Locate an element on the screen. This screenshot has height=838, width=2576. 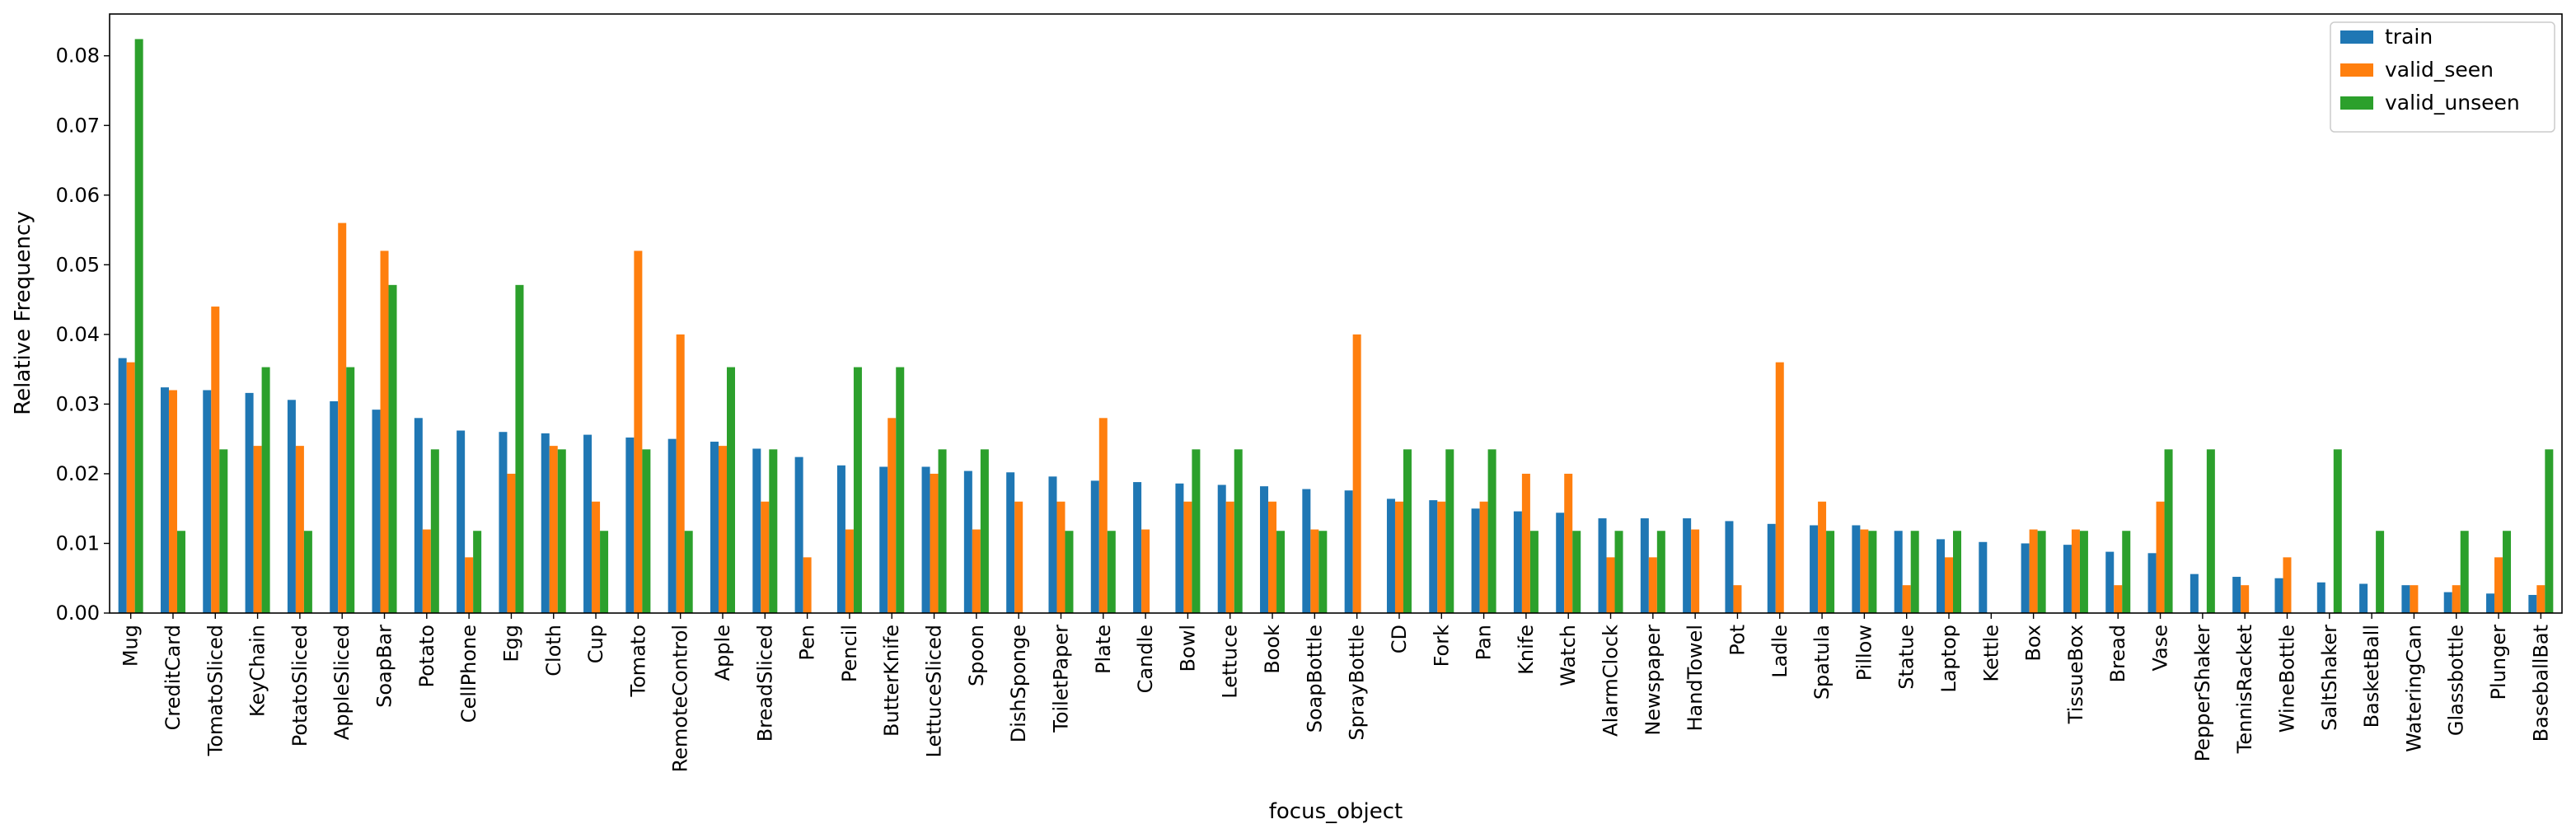
y-tick-label: 0.08 is located at coordinates (78, 56).